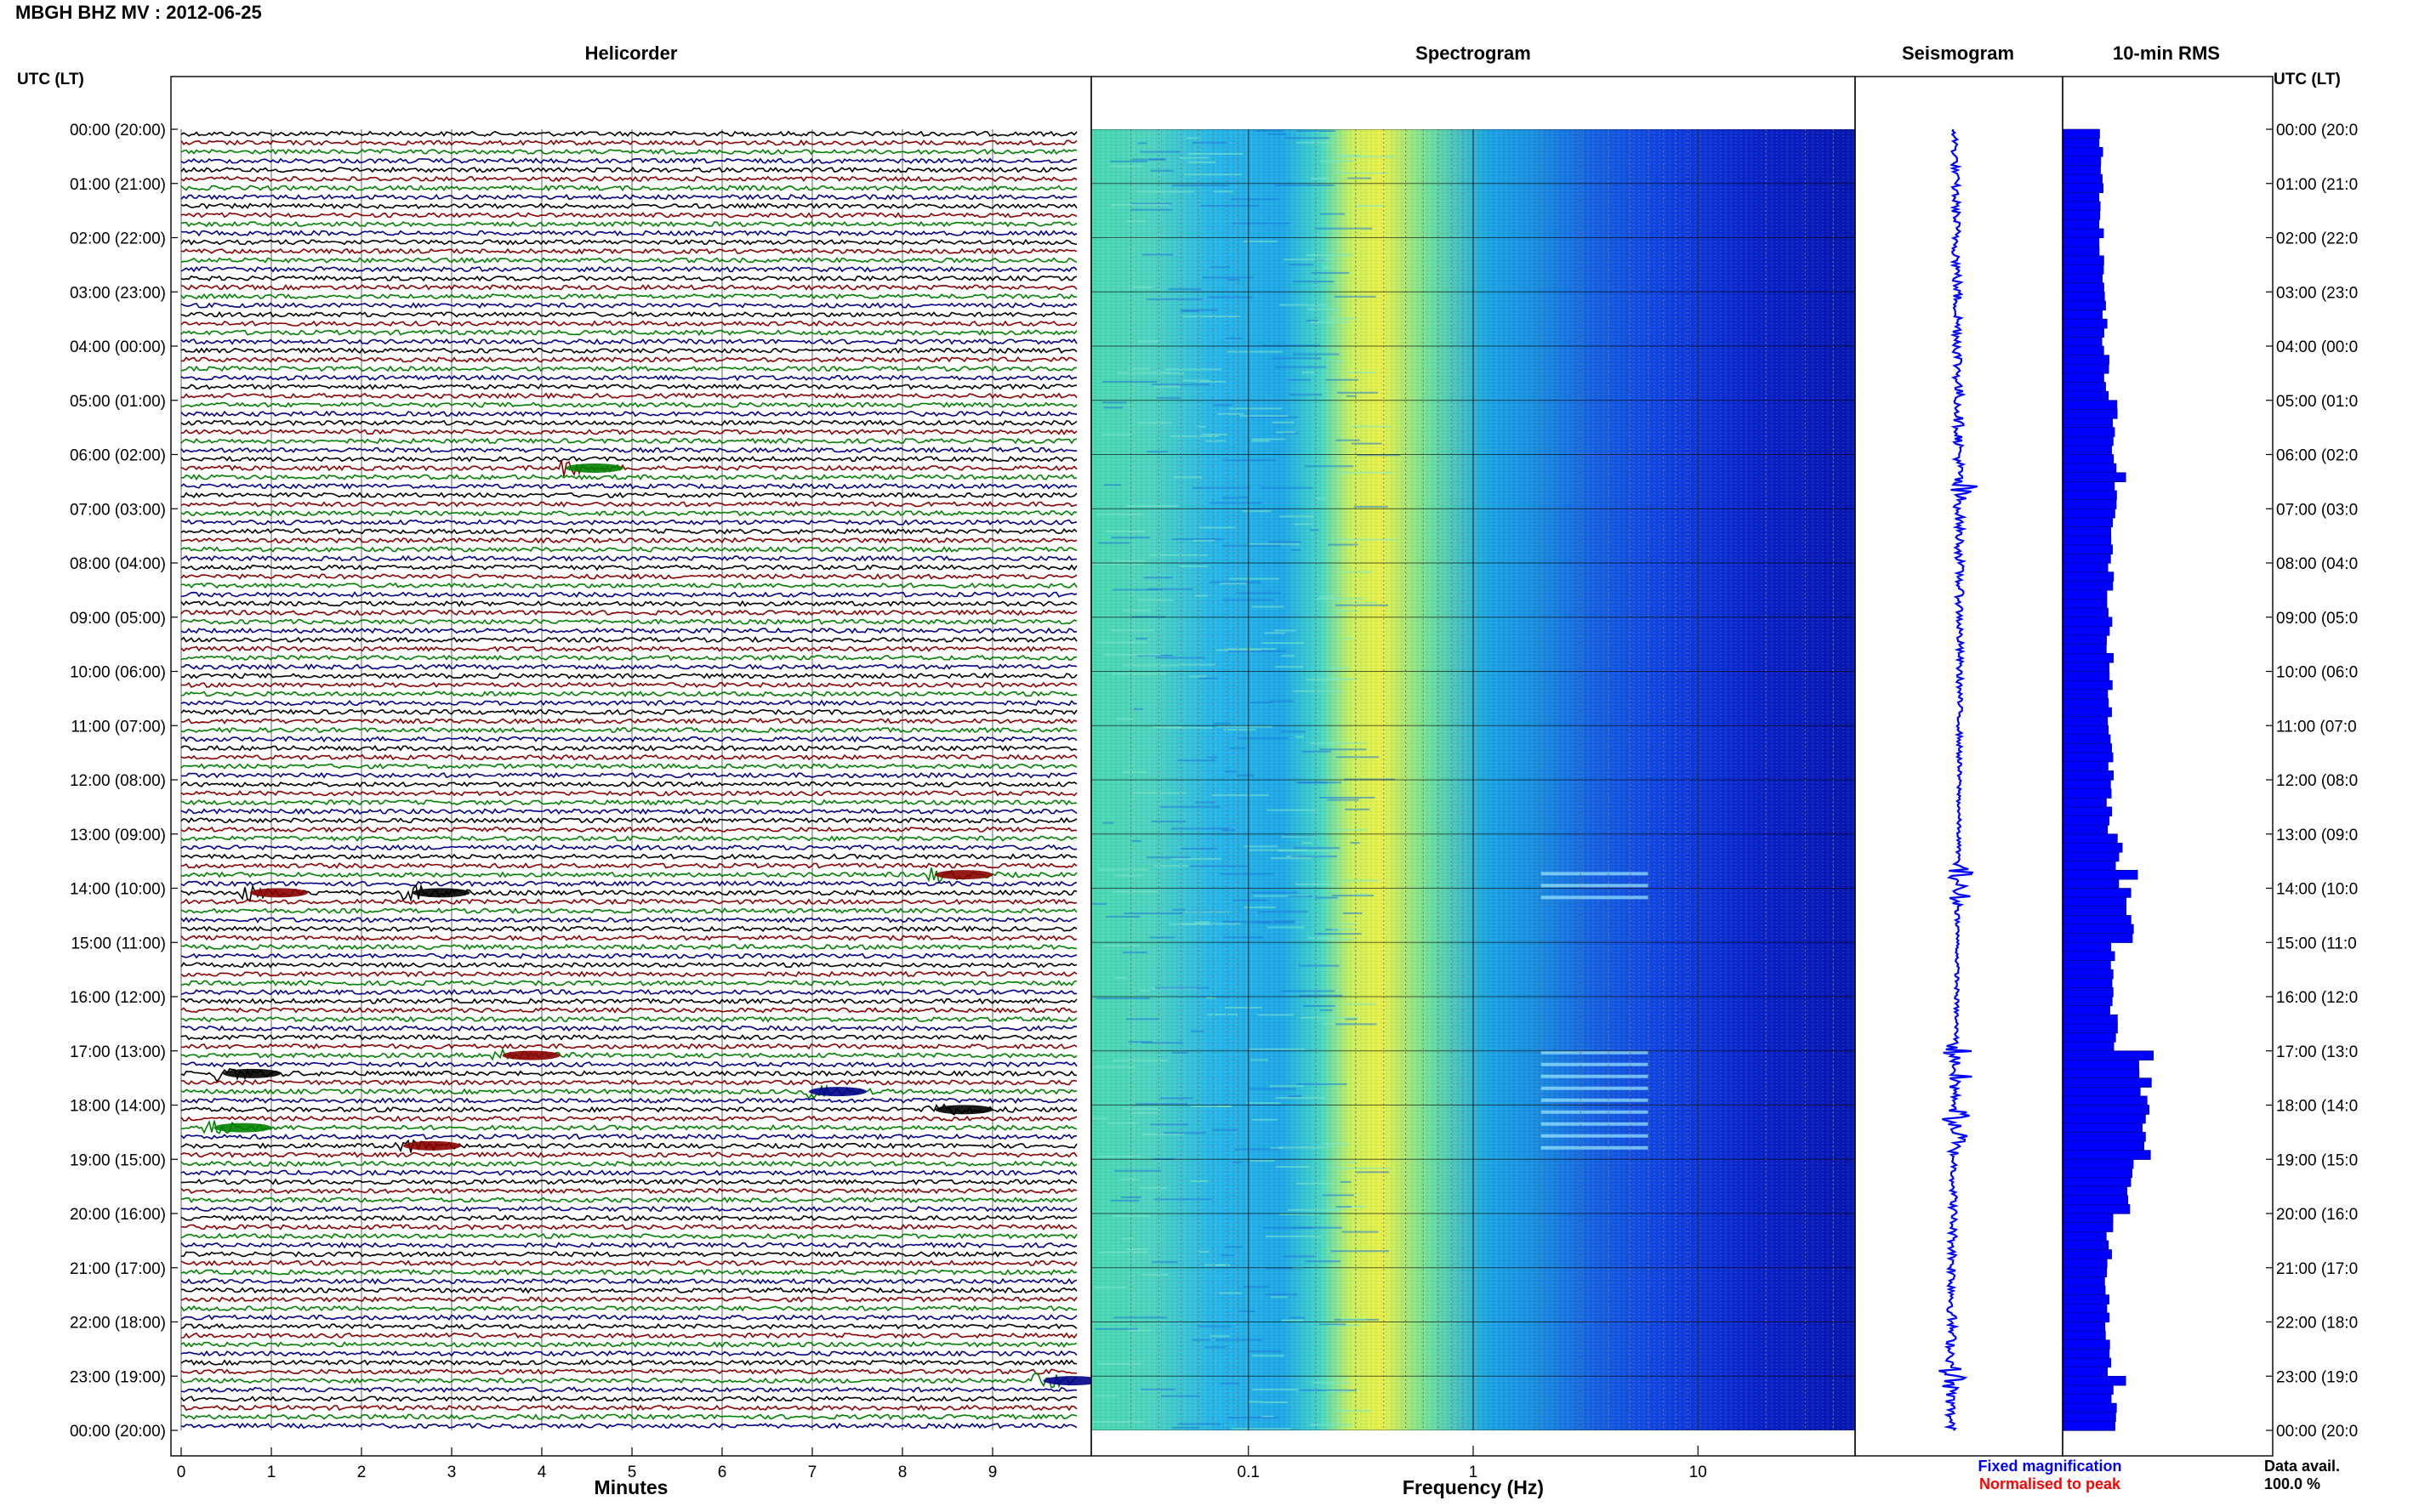 The image size is (2419, 1512). Describe the element at coordinates (942, 1463) in the screenshot. I see `x-axis-ticks: 0 1 2 3 4 5 6 7 8 9 0.1 1 10` at that location.